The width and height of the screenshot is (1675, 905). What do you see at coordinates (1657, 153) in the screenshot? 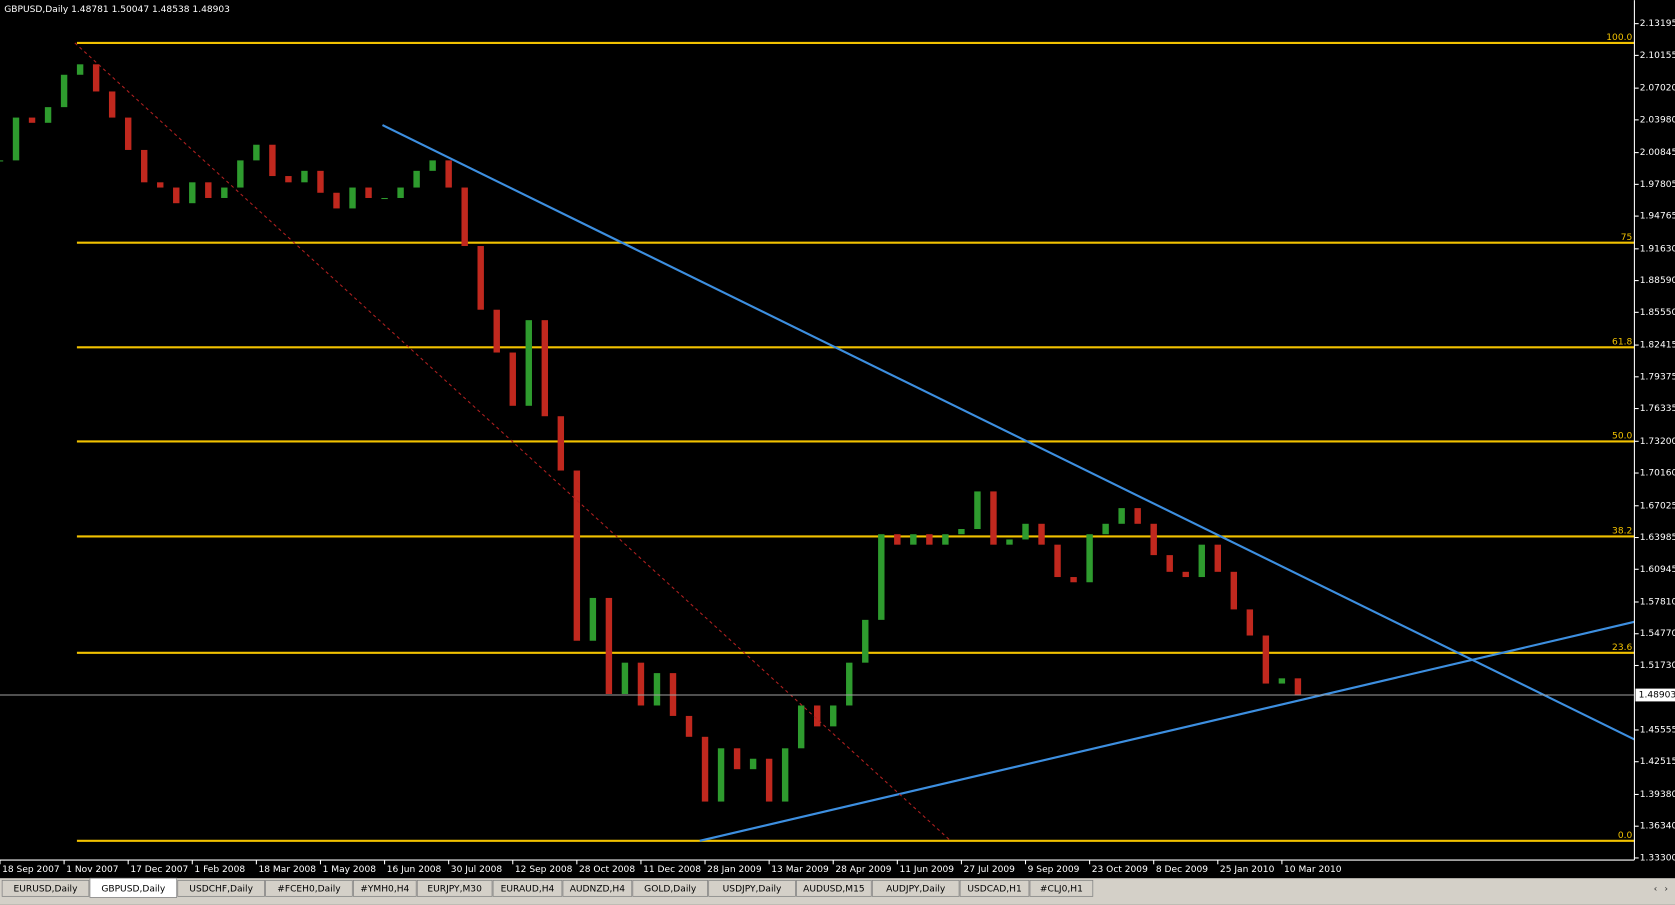
I see `y-tick-label: 2.00845` at bounding box center [1657, 153].